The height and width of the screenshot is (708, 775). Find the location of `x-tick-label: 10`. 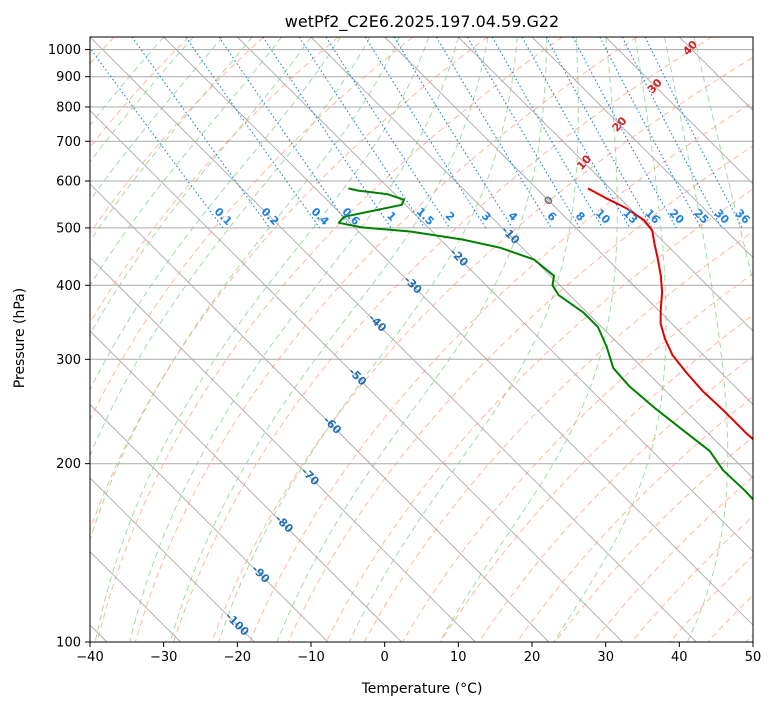

x-tick-label: 10 is located at coordinates (458, 657).